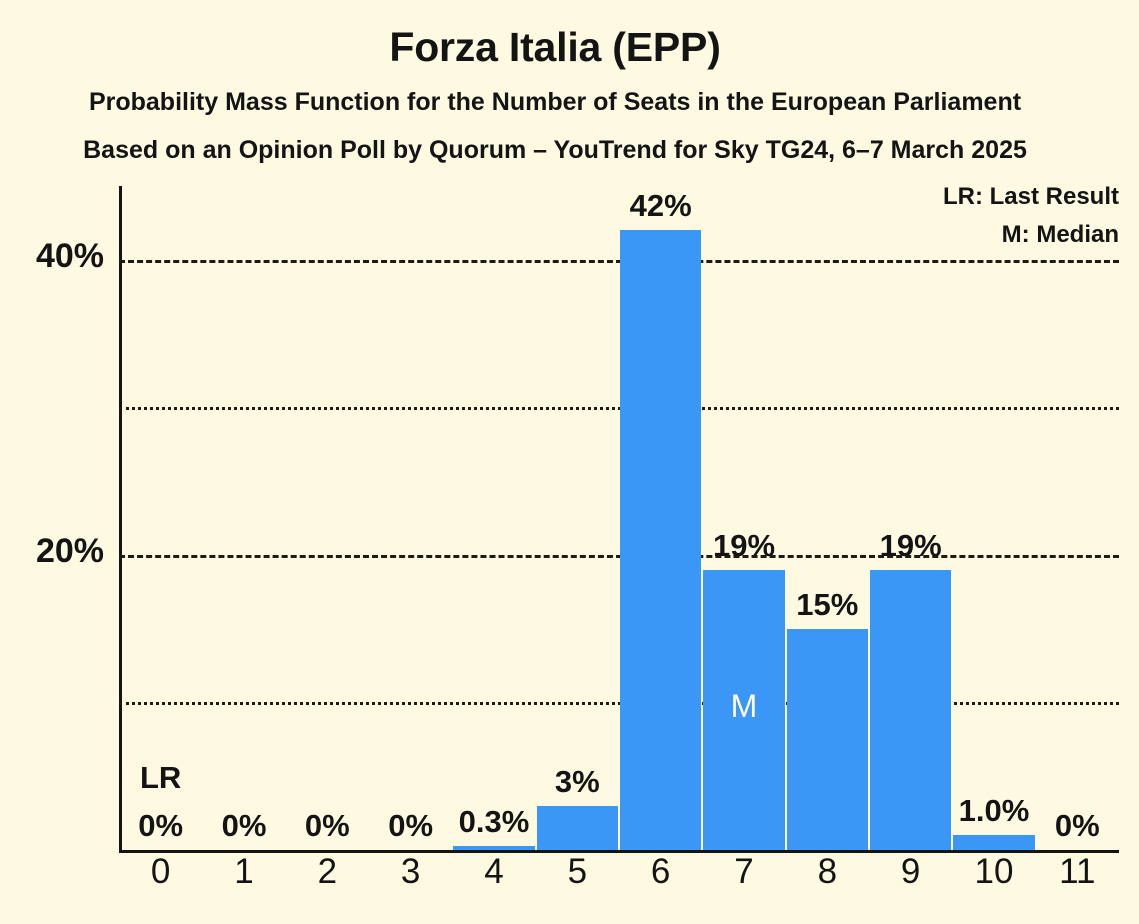 This screenshot has height=924, width=1139. Describe the element at coordinates (161, 777) in the screenshot. I see `last-result-marker: LR` at that location.